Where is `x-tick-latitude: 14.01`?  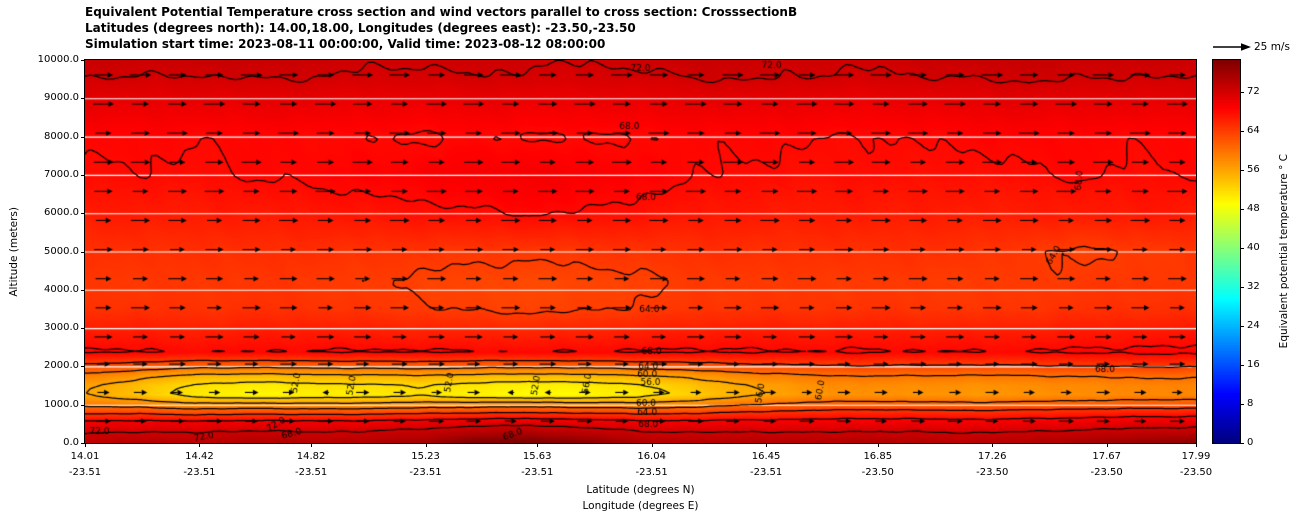
x-tick-latitude: 14.01 is located at coordinates (85, 456).